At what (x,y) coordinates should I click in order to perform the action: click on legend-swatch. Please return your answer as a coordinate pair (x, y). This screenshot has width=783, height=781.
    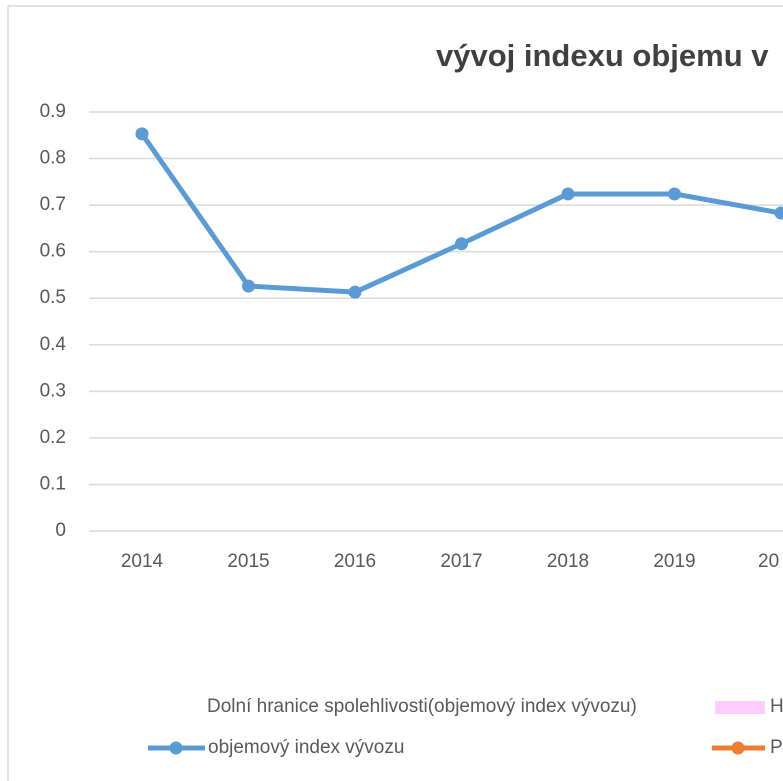
    Looking at the image, I should click on (740, 707).